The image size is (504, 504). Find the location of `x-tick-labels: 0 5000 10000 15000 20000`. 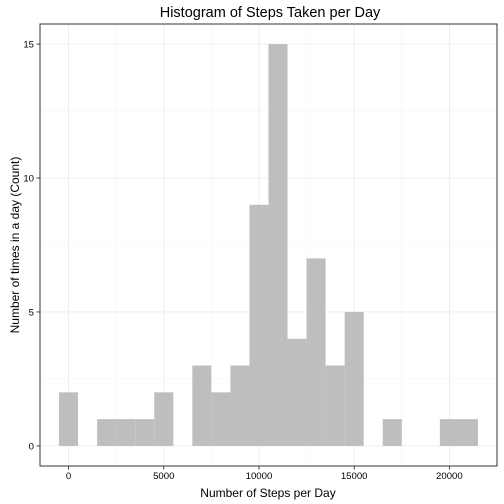

x-tick-labels: 0 5000 10000 15000 20000 is located at coordinates (264, 476).